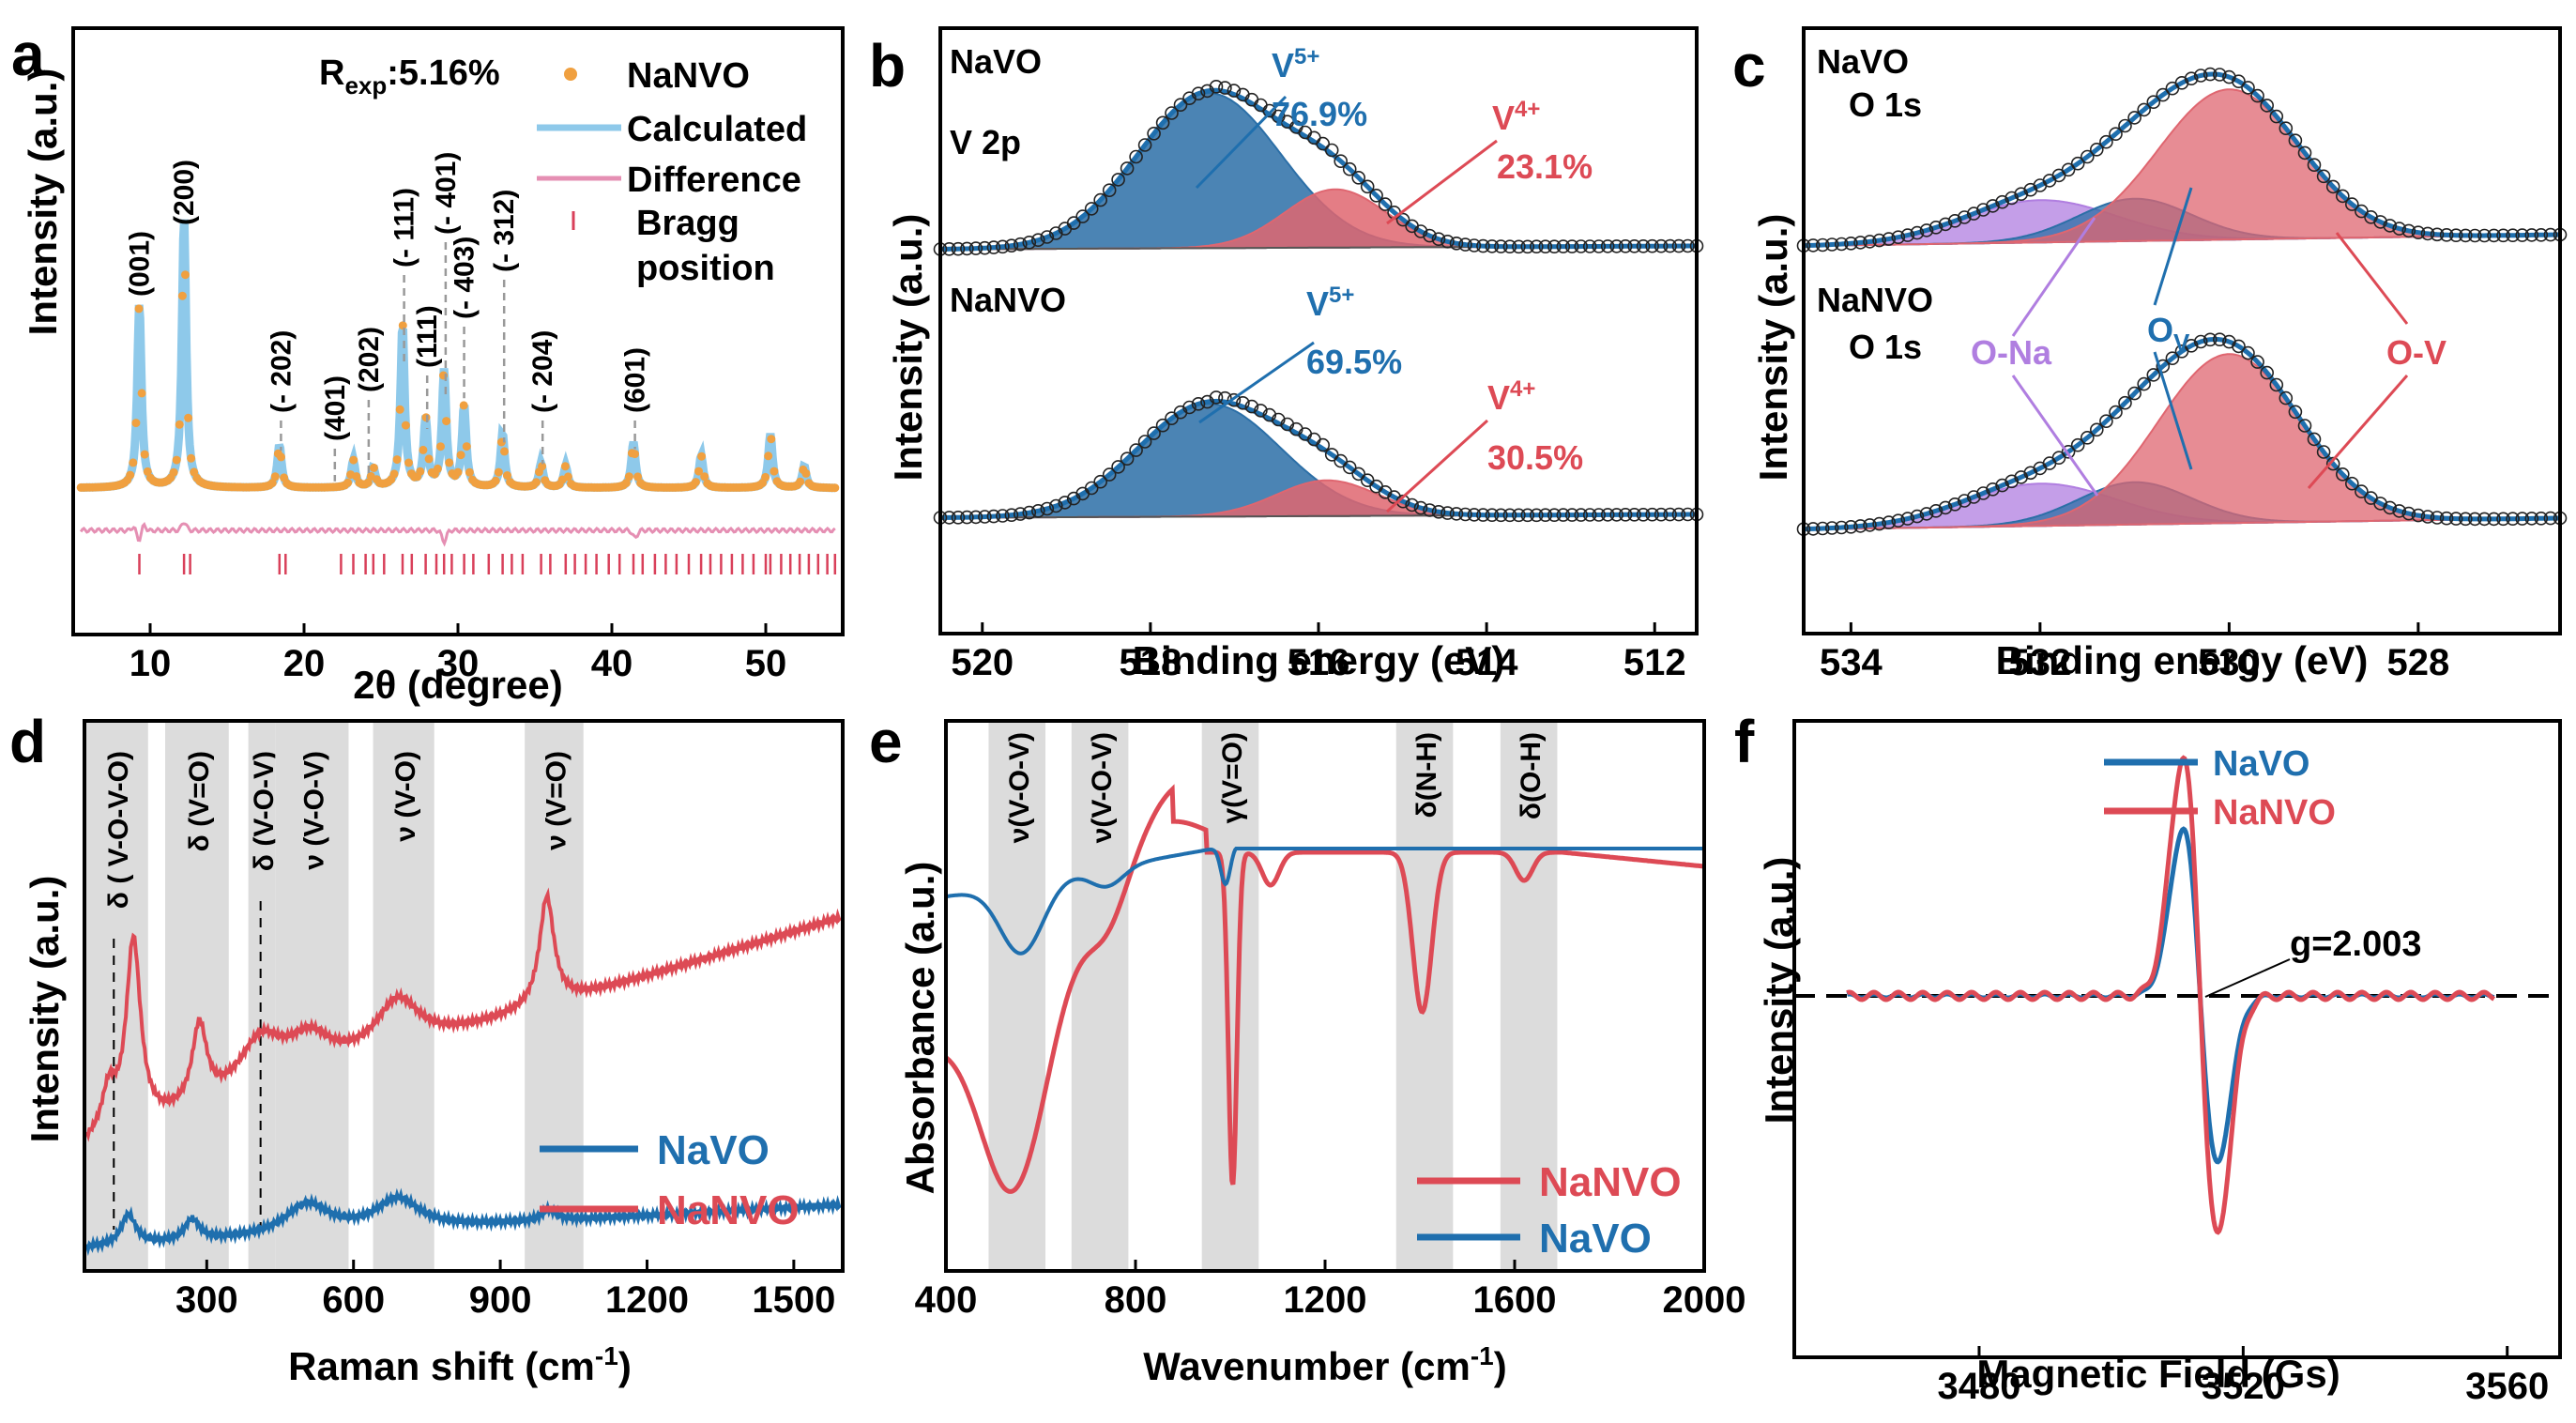  I want to click on x-tick-label: 534, so click(1851, 663).